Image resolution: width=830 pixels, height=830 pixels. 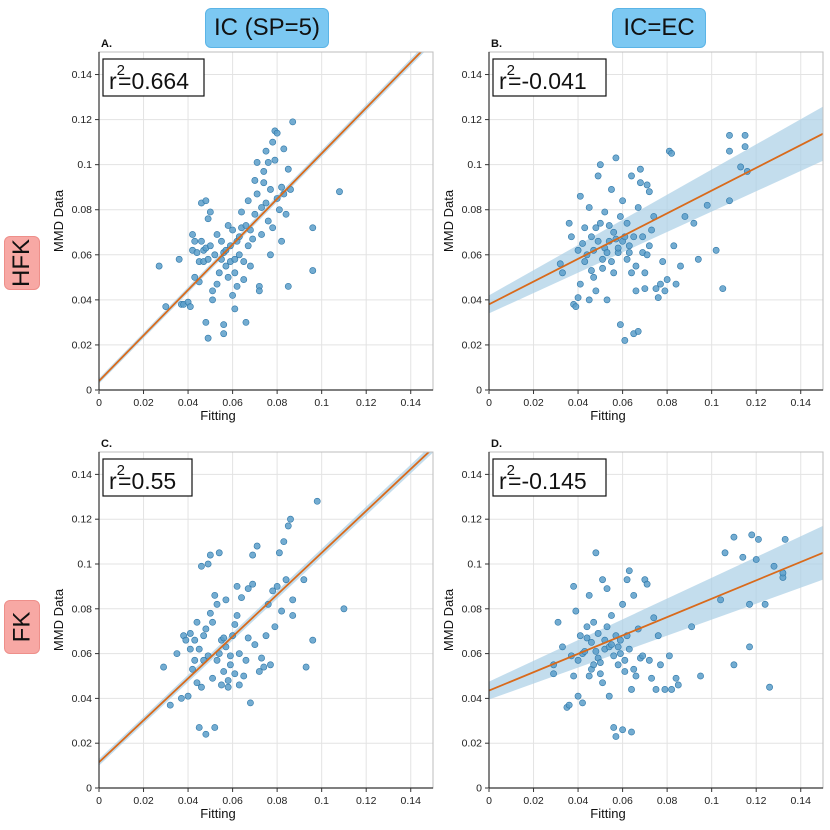 What do you see at coordinates (82, 75) in the screenshot?
I see `y-tick-label: 0.14` at bounding box center [82, 75].